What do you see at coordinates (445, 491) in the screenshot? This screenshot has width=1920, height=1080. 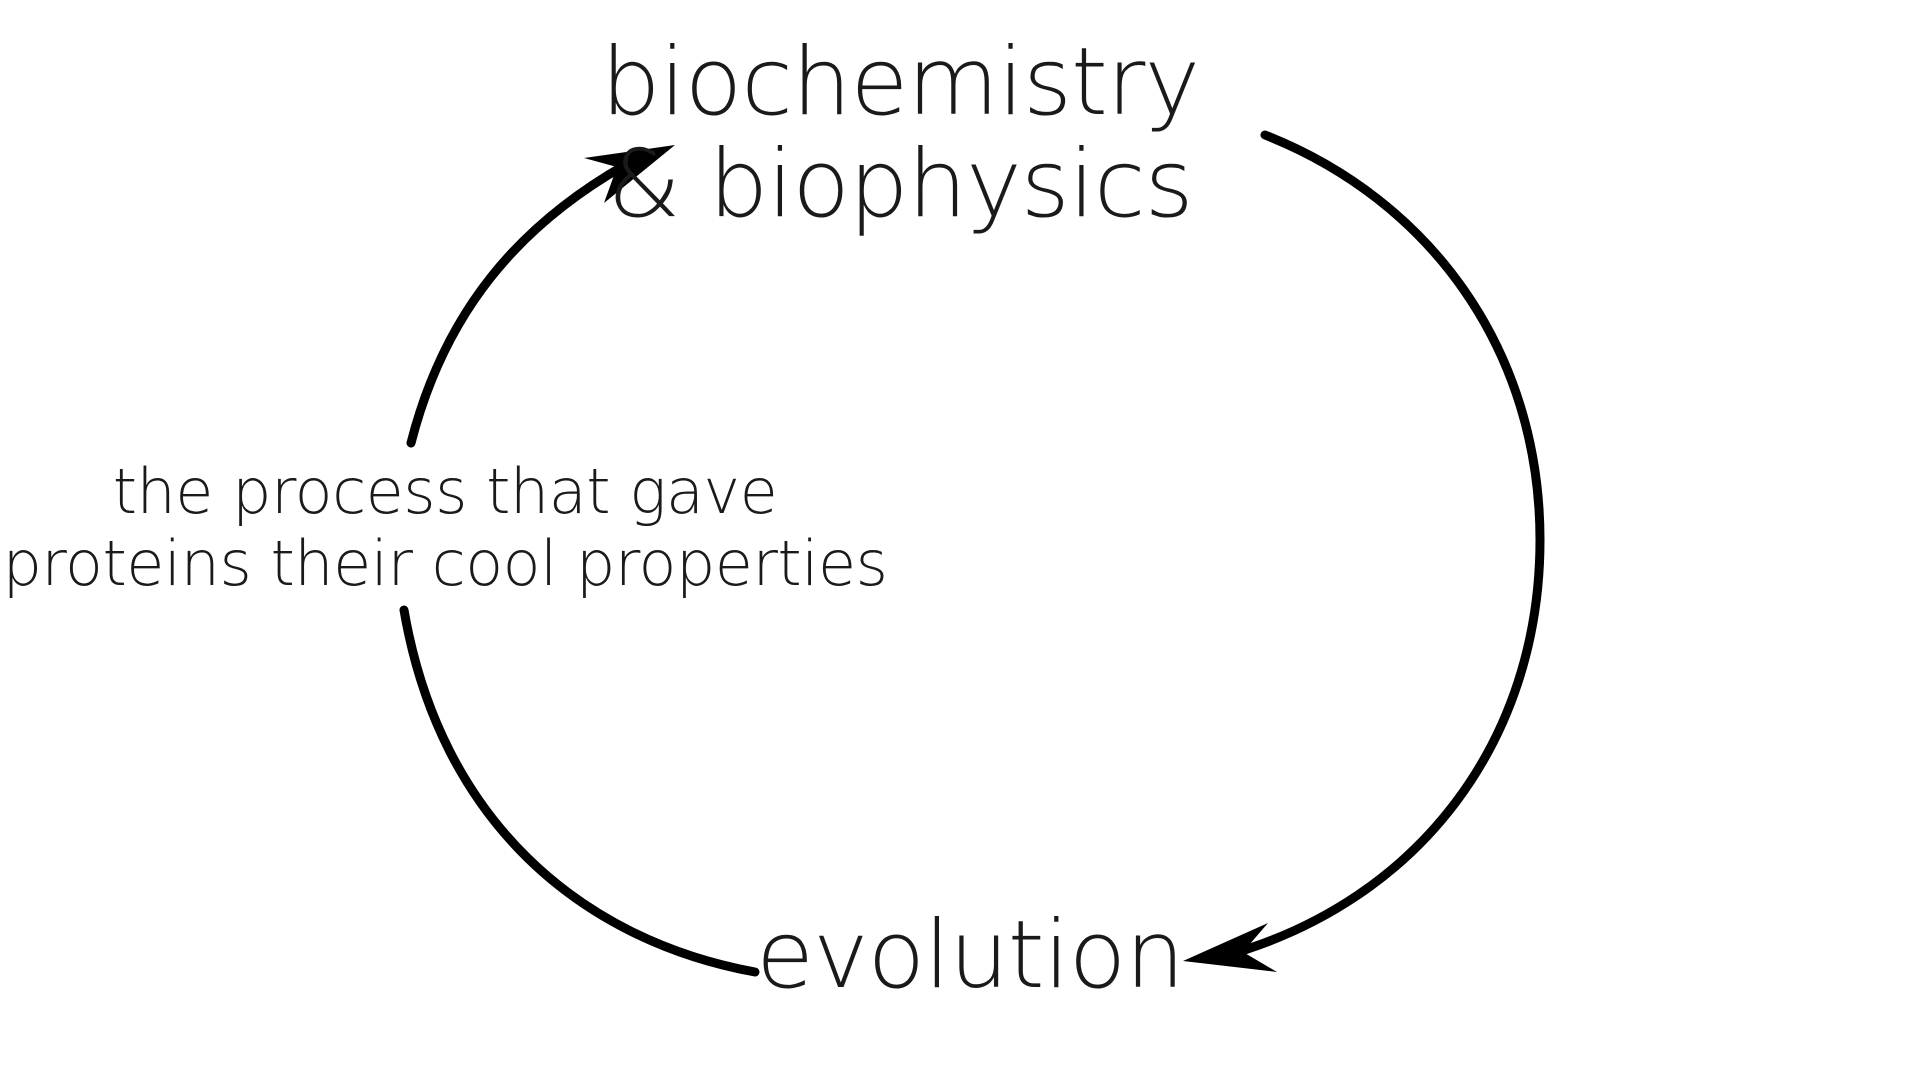 I see `edge-label-line1: the process that gave` at bounding box center [445, 491].